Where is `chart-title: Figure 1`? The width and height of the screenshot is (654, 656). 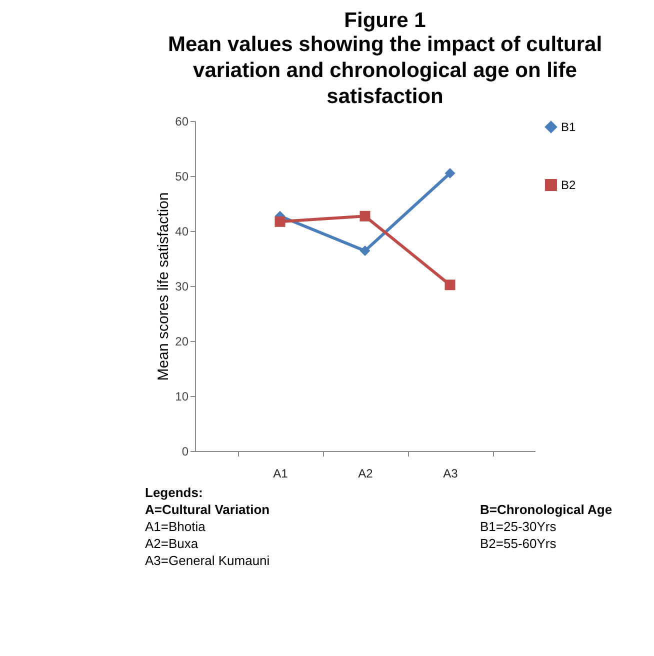 chart-title: Figure 1 is located at coordinates (385, 20).